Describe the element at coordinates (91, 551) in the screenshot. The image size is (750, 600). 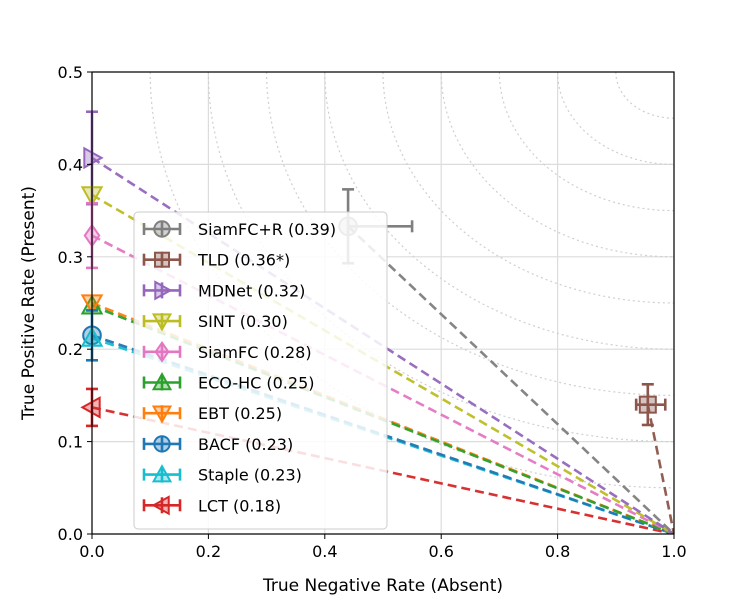
I see `x-tick-label: 0.0` at that location.